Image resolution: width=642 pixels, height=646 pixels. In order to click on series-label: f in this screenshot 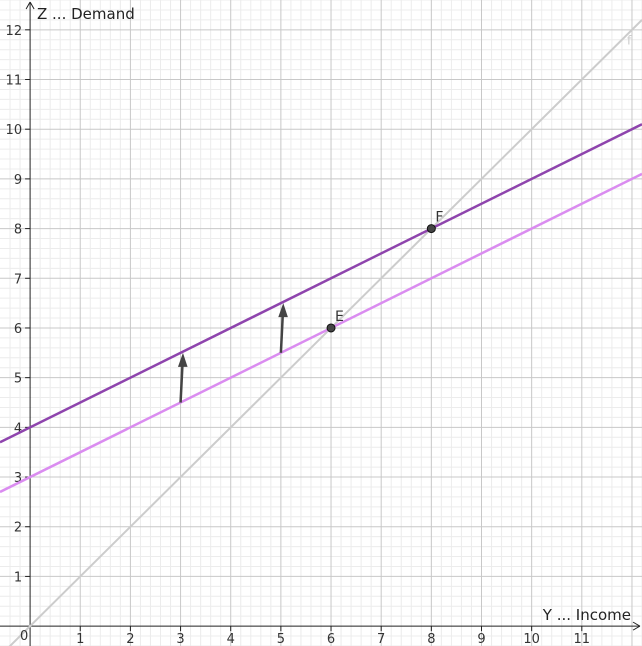, I will do `click(629, 41)`.